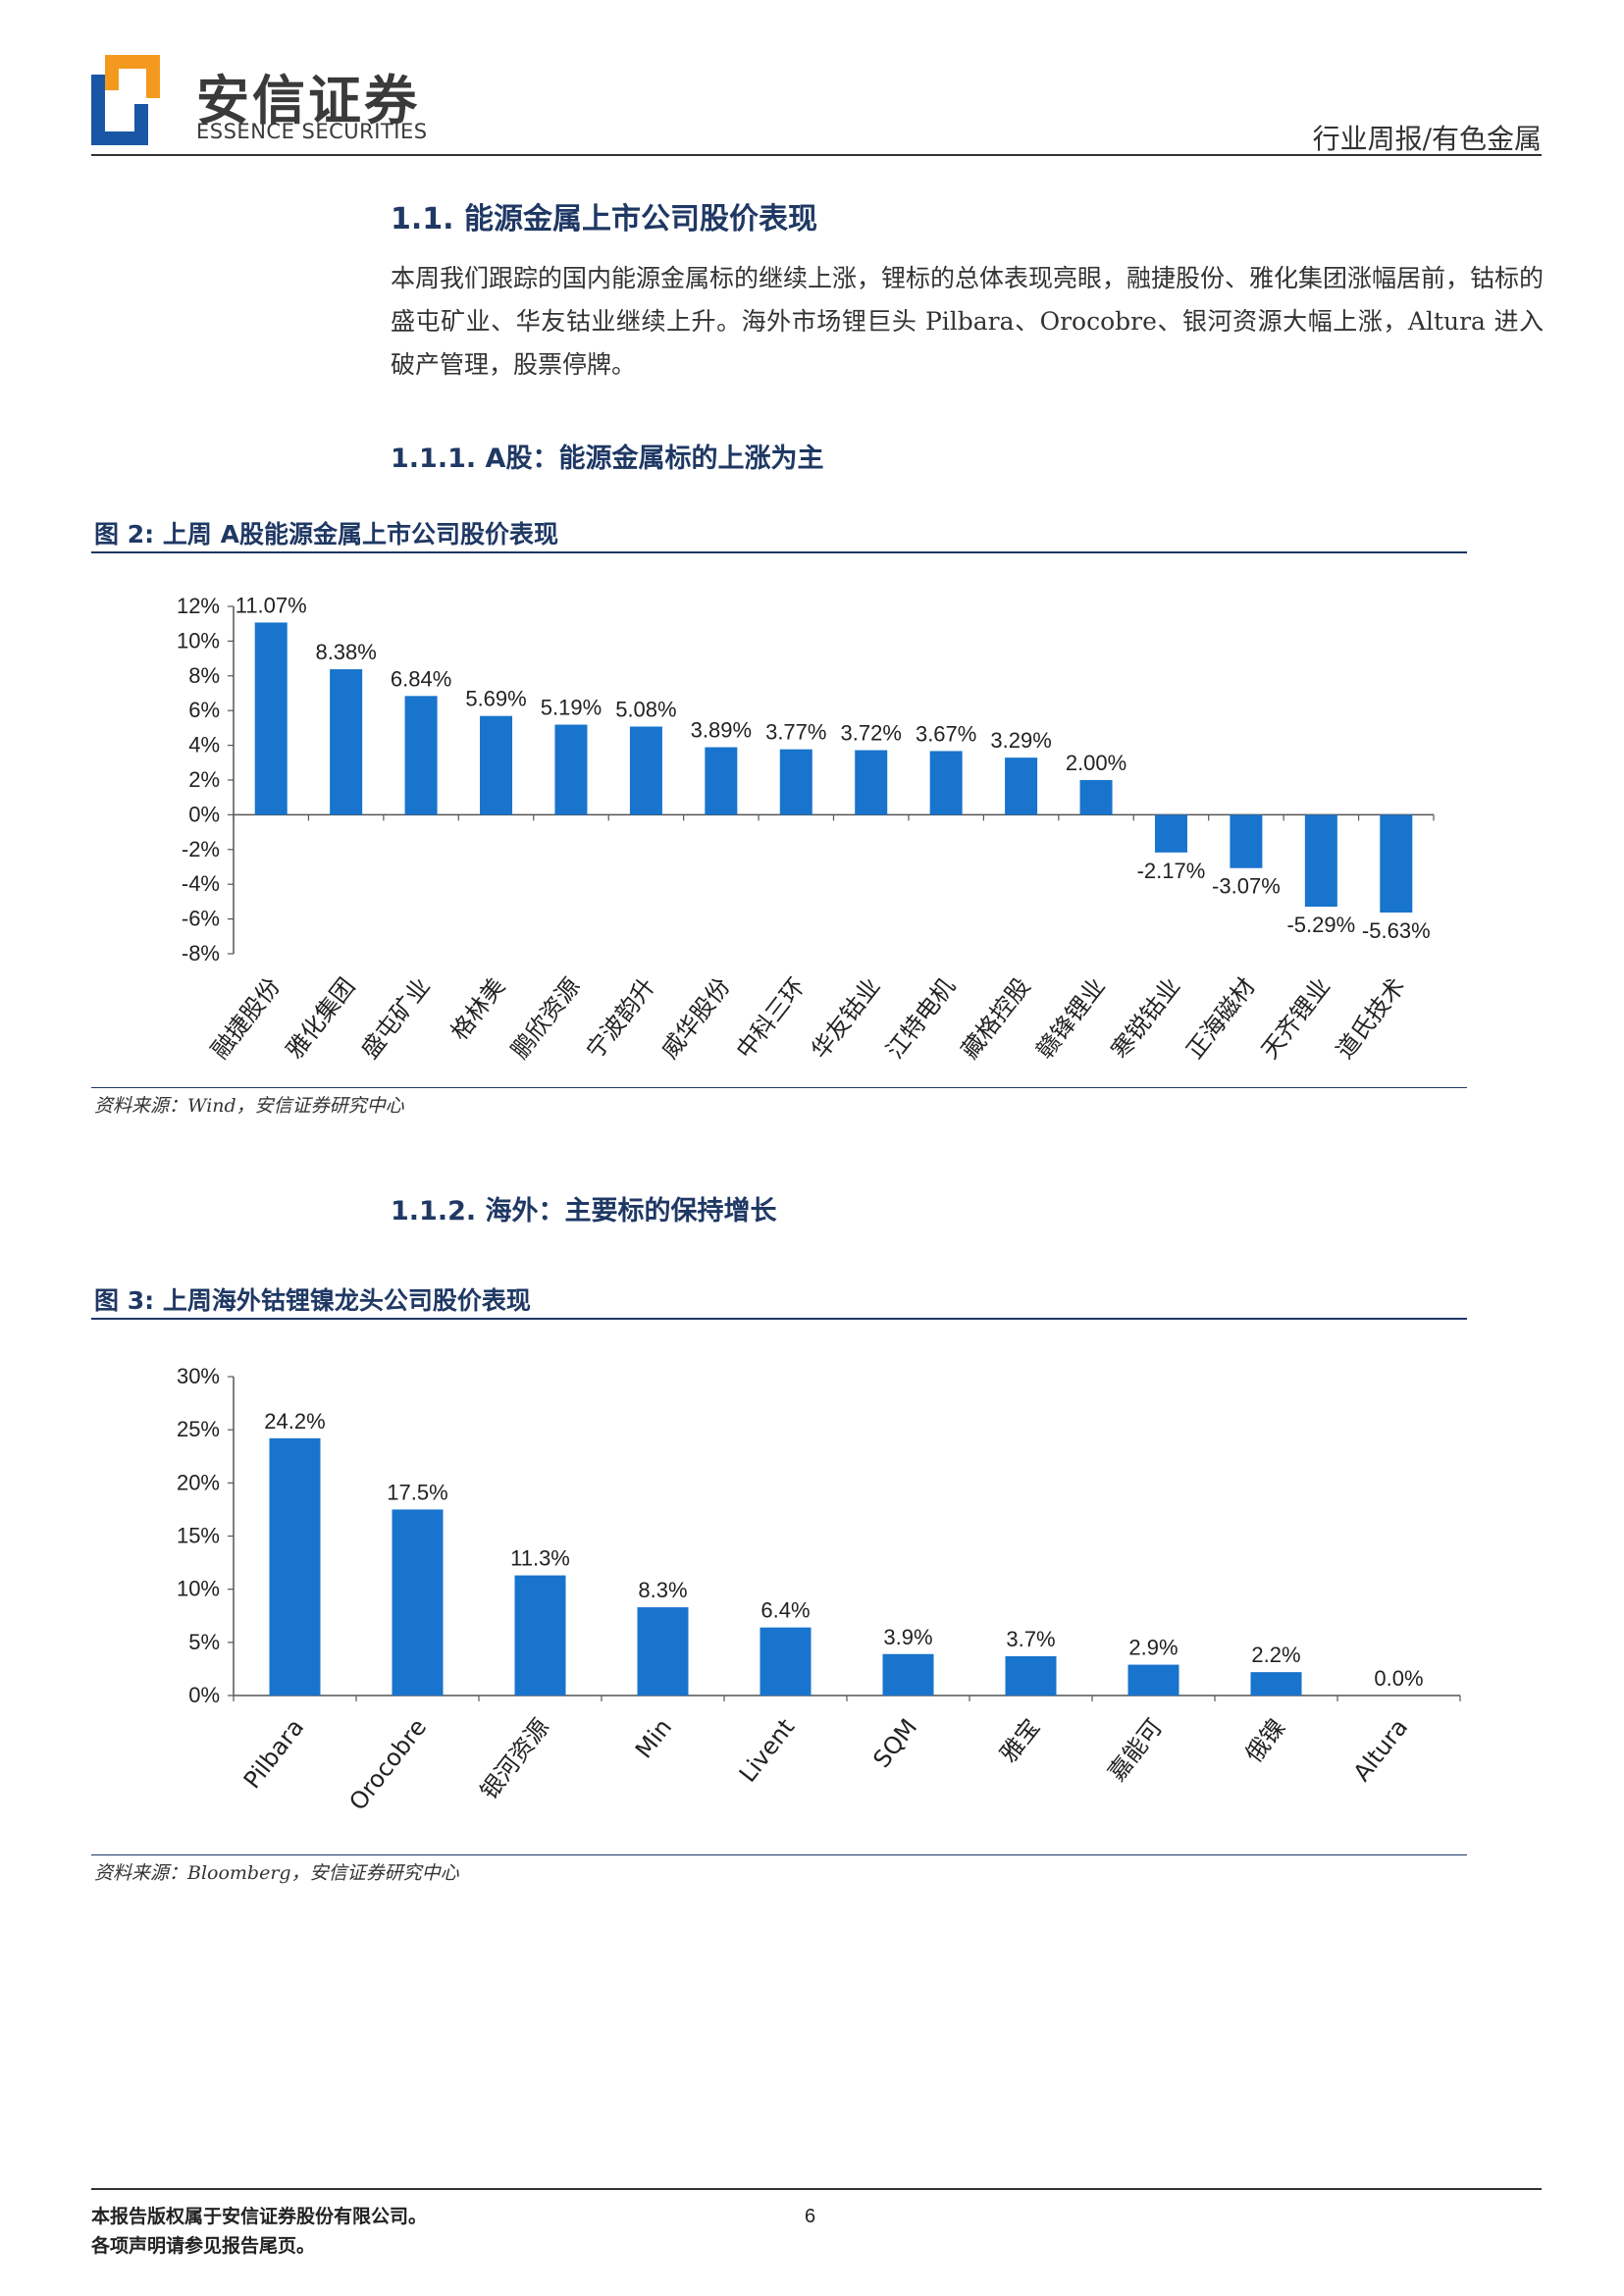 The height and width of the screenshot is (2296, 1624). Describe the element at coordinates (907, 1637) in the screenshot. I see `data-label: 3.9%` at that location.